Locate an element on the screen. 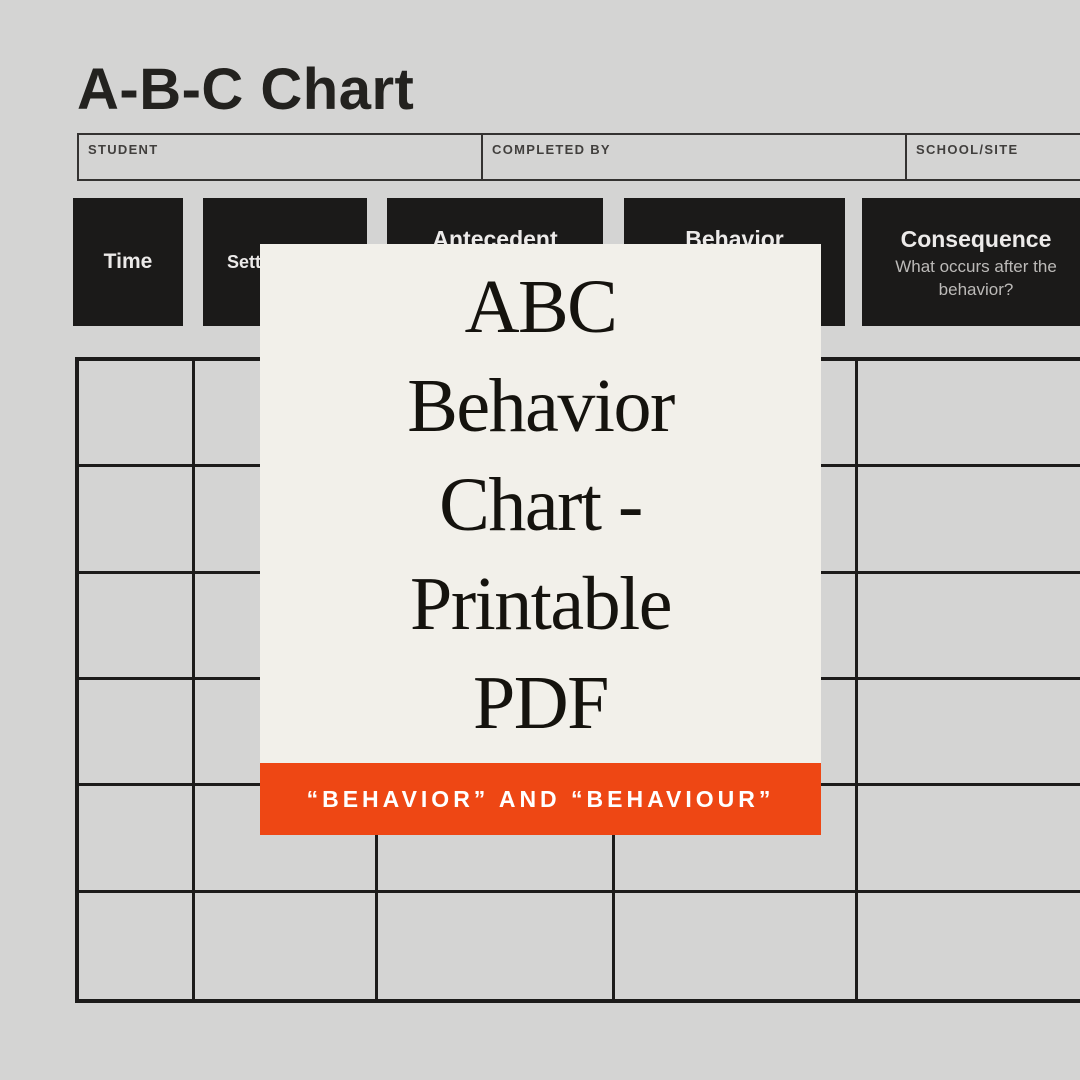 The image size is (1080, 1080). promo-title-line: Printable is located at coordinates (541, 604).